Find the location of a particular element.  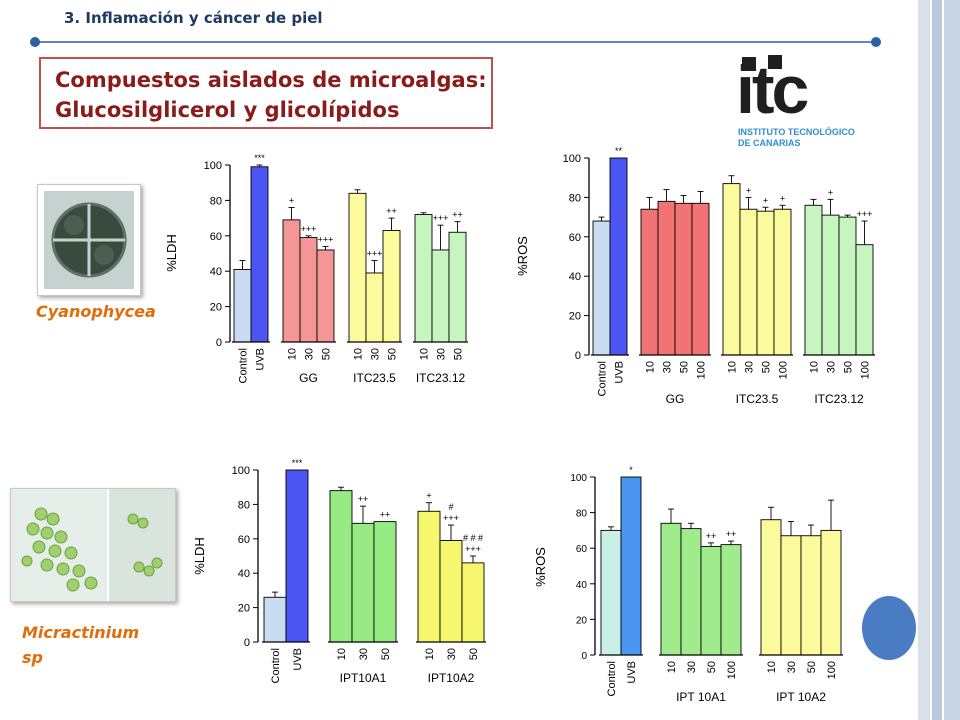

itc-logo: itc INSTITUTO TECNOLÓGICO DE CANARIAS is located at coordinates (795, 101).